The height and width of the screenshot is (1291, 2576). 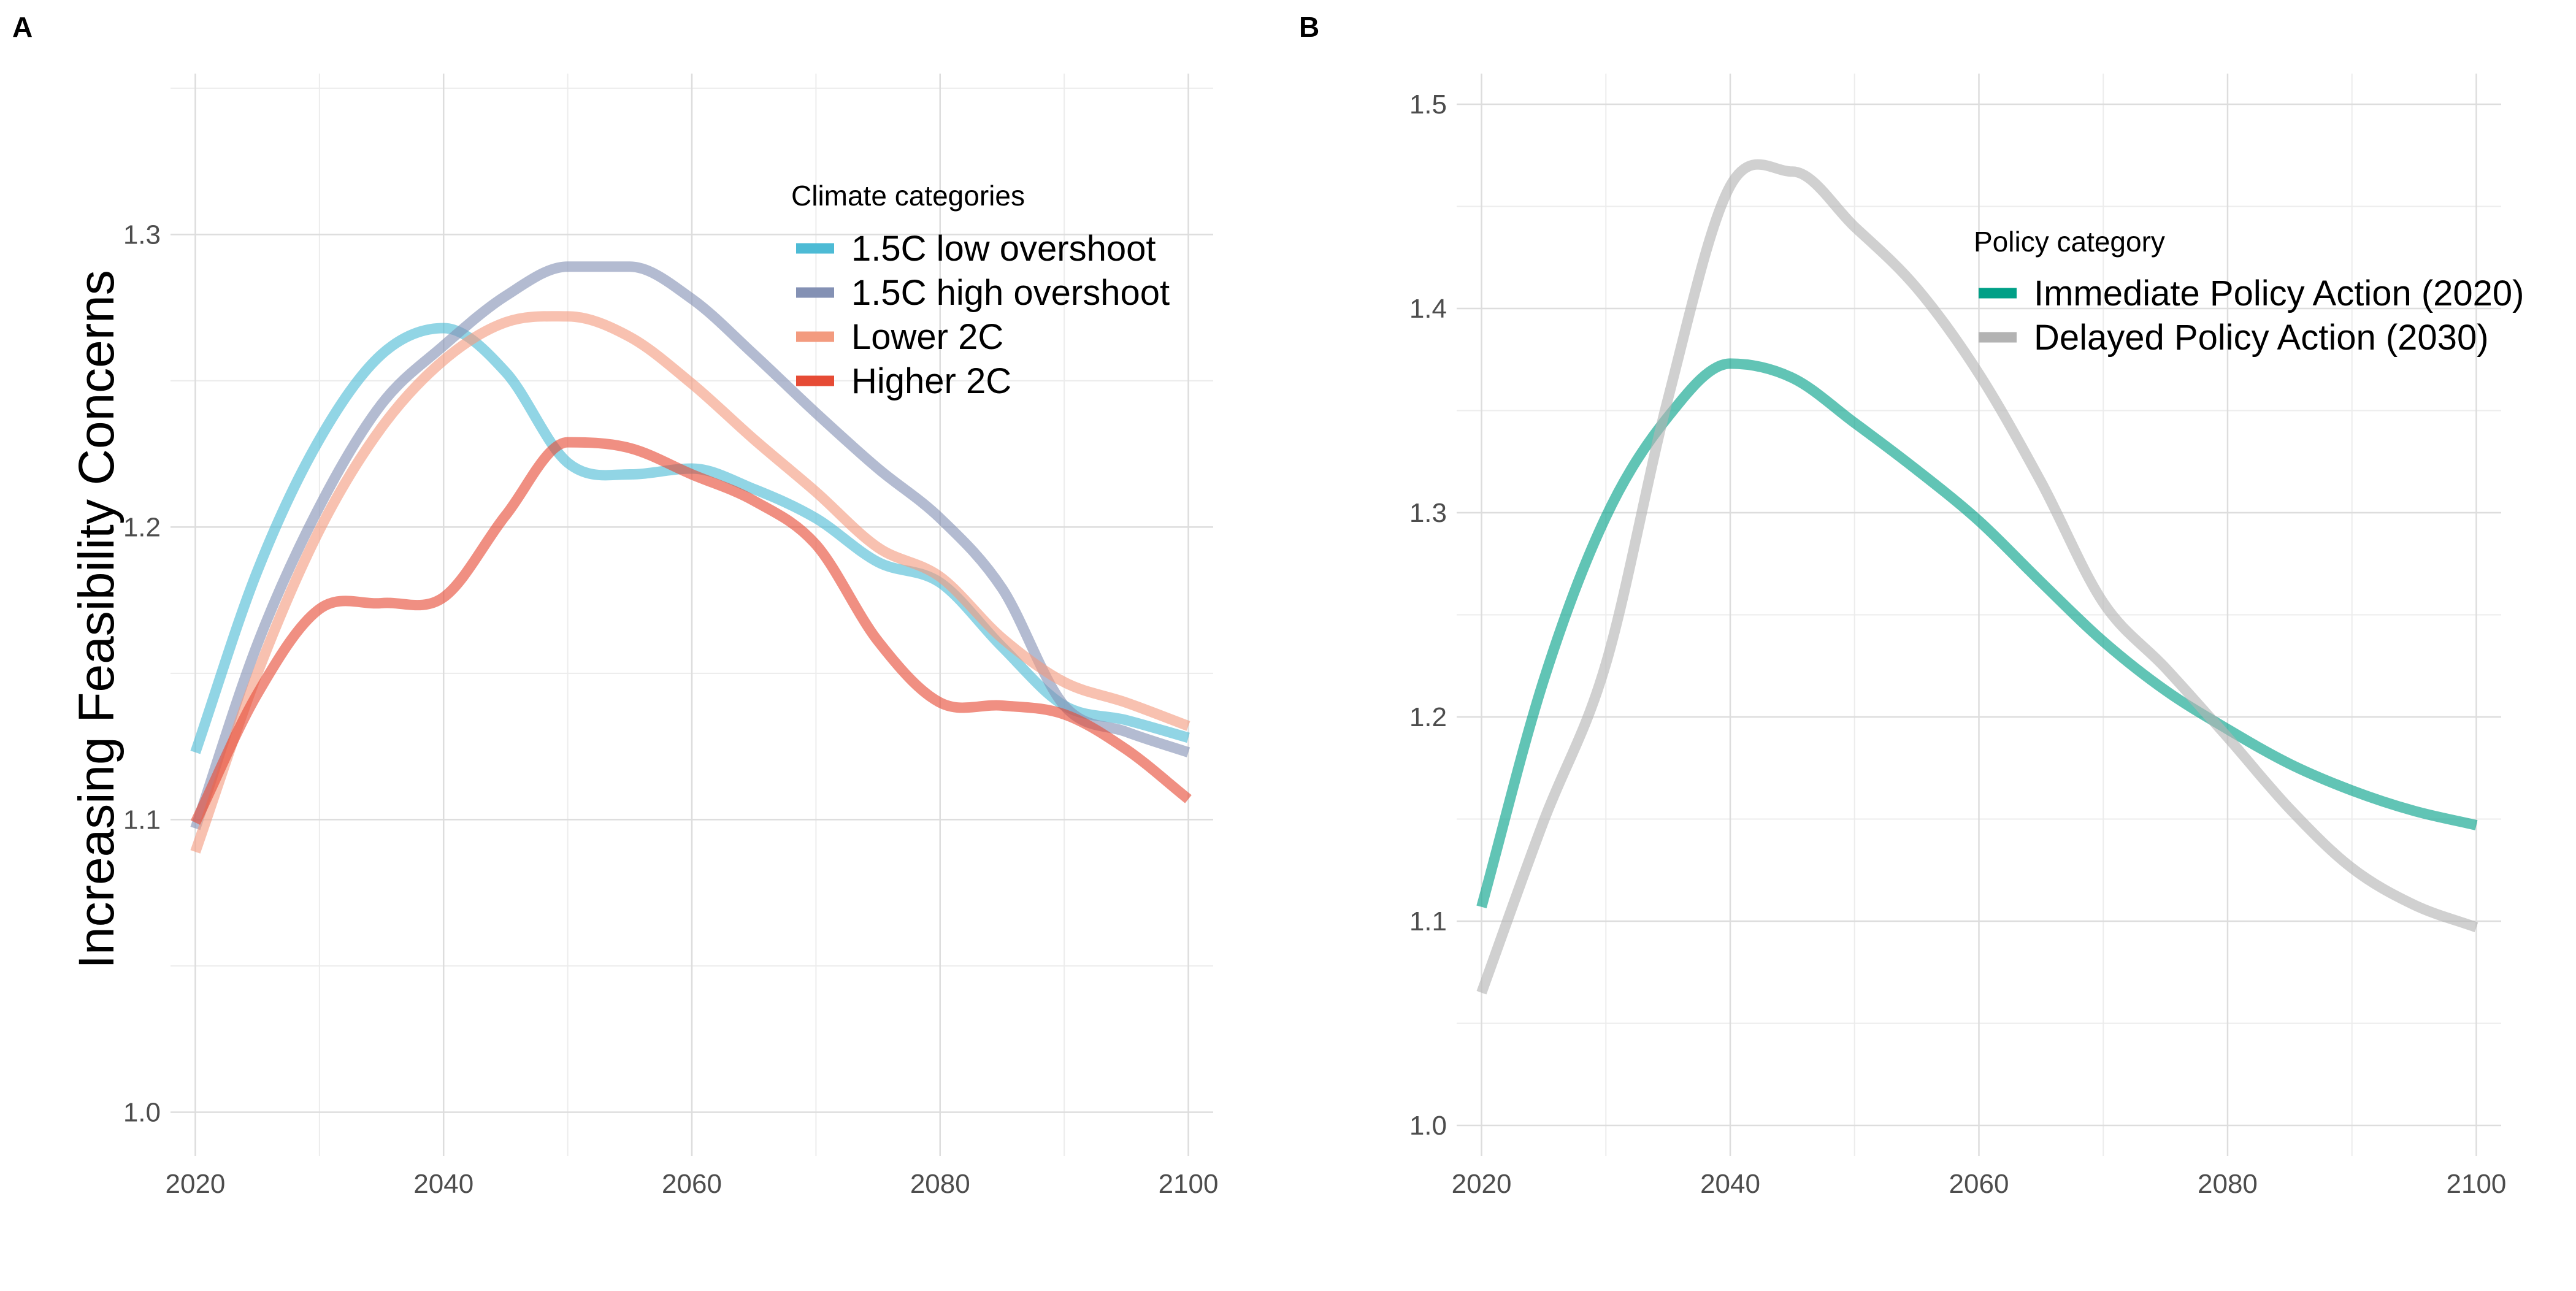 I want to click on y-axis-label-a: Increasing Feasibility Concerns, so click(x=97, y=619).